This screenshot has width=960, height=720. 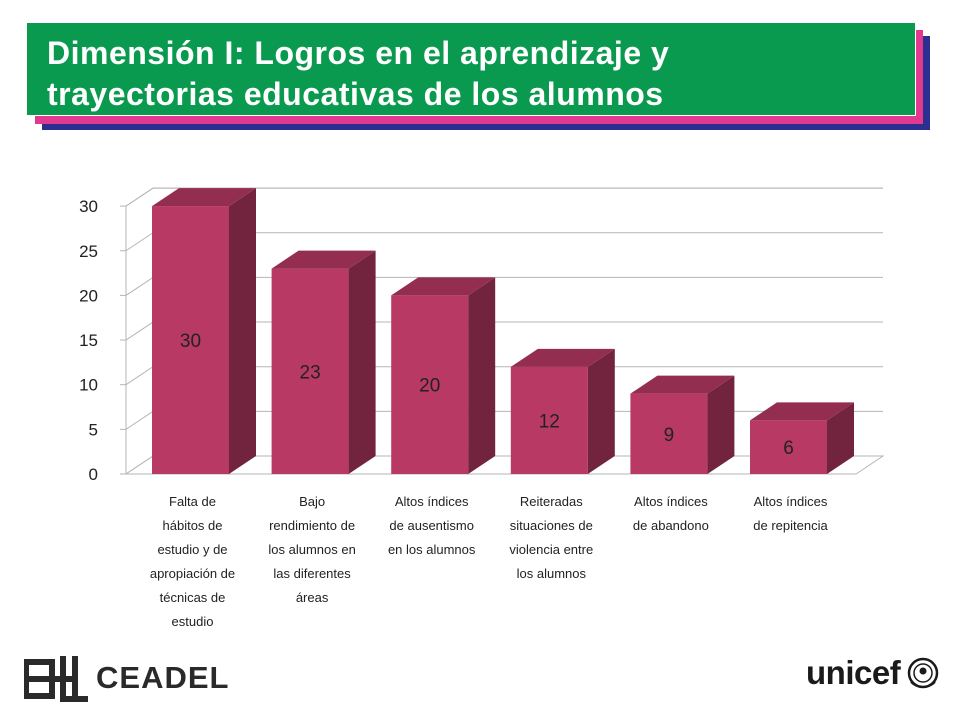 What do you see at coordinates (88, 340) in the screenshot?
I see `y-tick-label: 15` at bounding box center [88, 340].